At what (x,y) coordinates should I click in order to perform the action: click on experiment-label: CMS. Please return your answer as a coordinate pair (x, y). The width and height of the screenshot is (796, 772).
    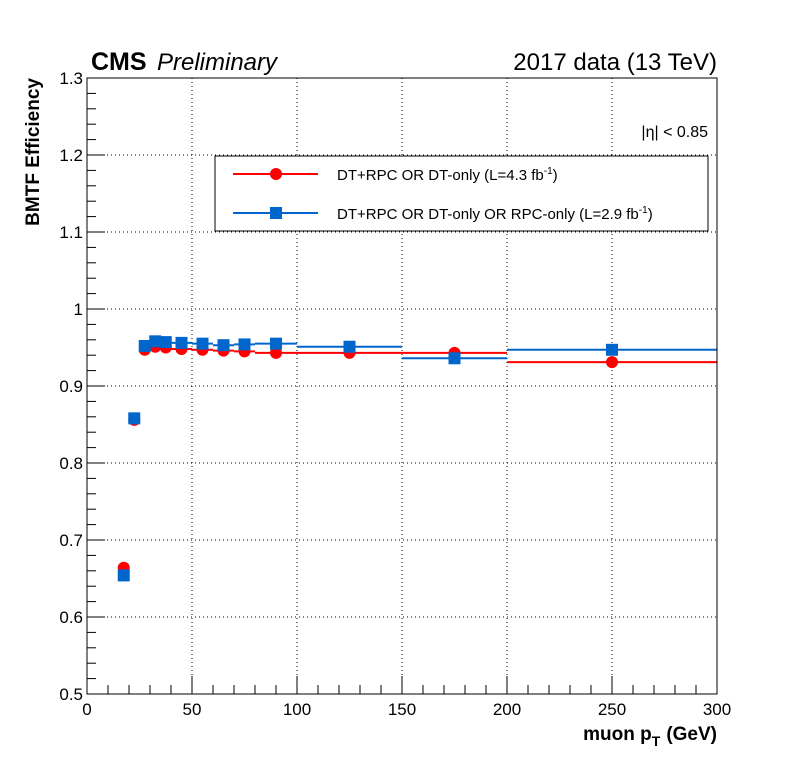
    Looking at the image, I should click on (119, 62).